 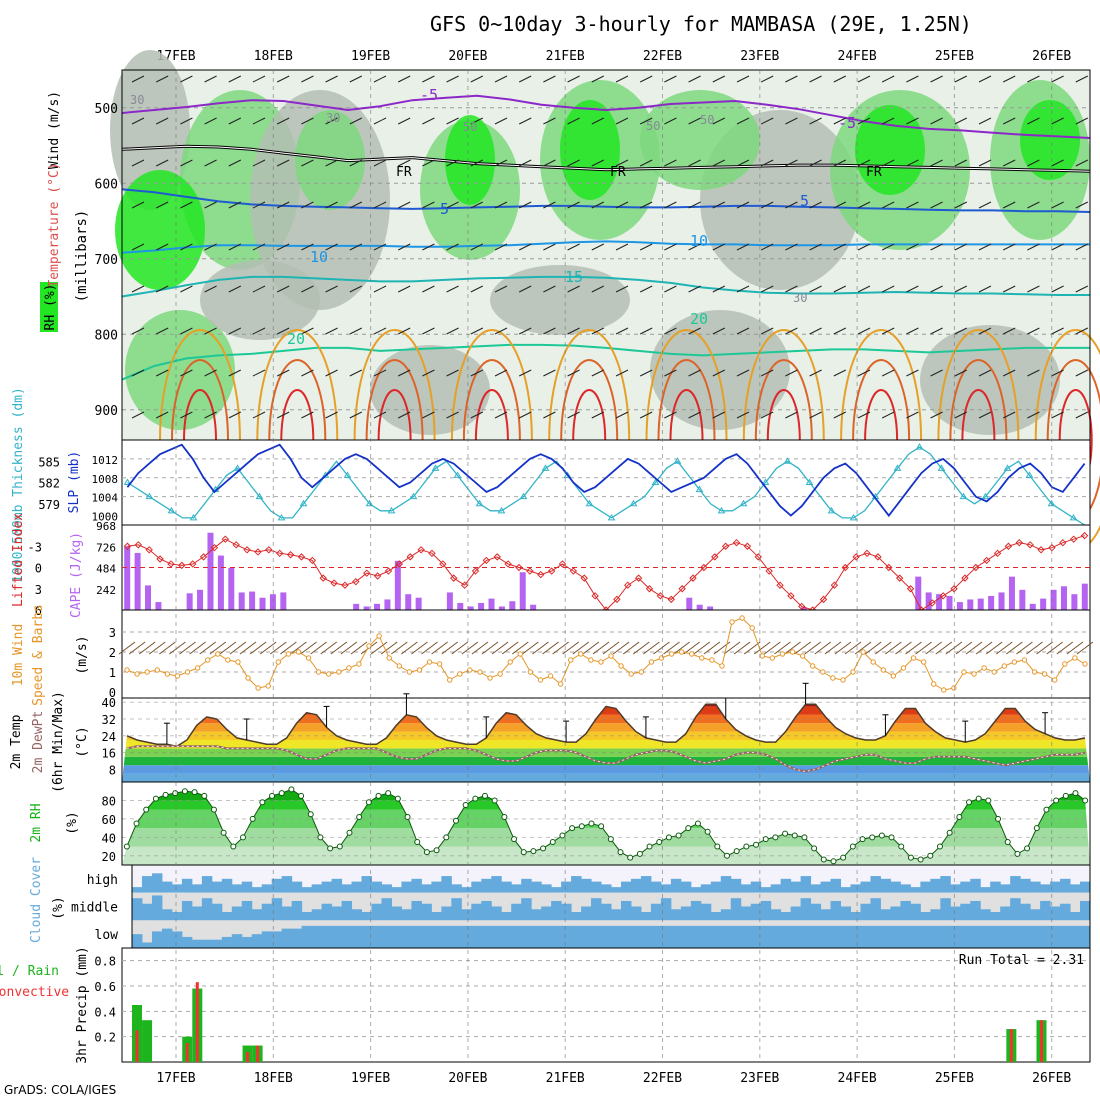 What do you see at coordinates (18, 655) in the screenshot?
I see `wind-10m-axis-label: 10m Wind` at bounding box center [18, 655].